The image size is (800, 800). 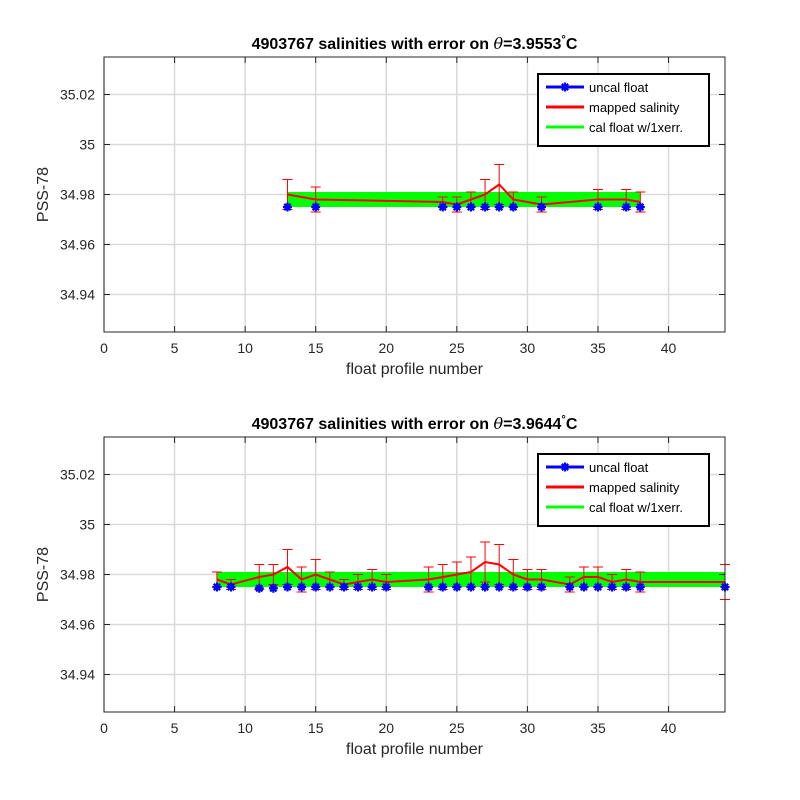 I want to click on title-value: =3.9553, so click(x=532, y=44).